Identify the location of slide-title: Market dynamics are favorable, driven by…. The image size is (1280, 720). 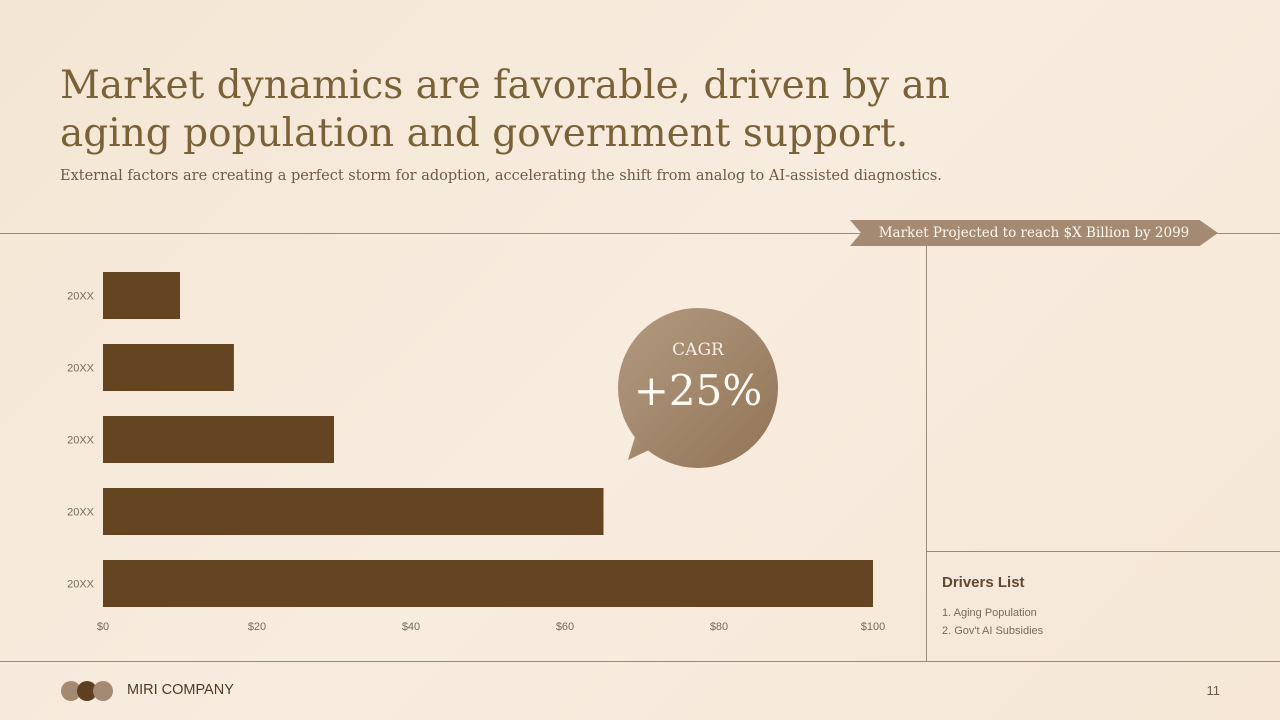
(505, 109).